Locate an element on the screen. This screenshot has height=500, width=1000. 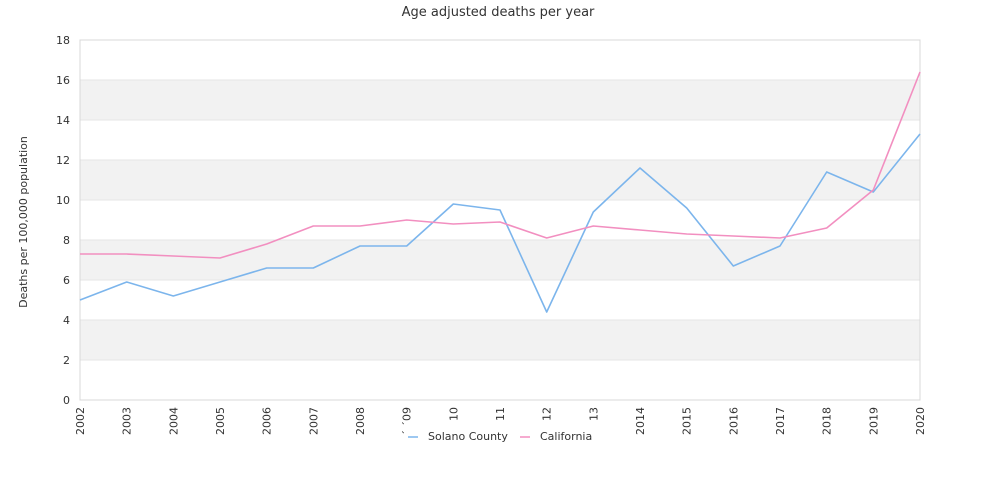
x-tick-label: 2008 is located at coordinates (360, 421).